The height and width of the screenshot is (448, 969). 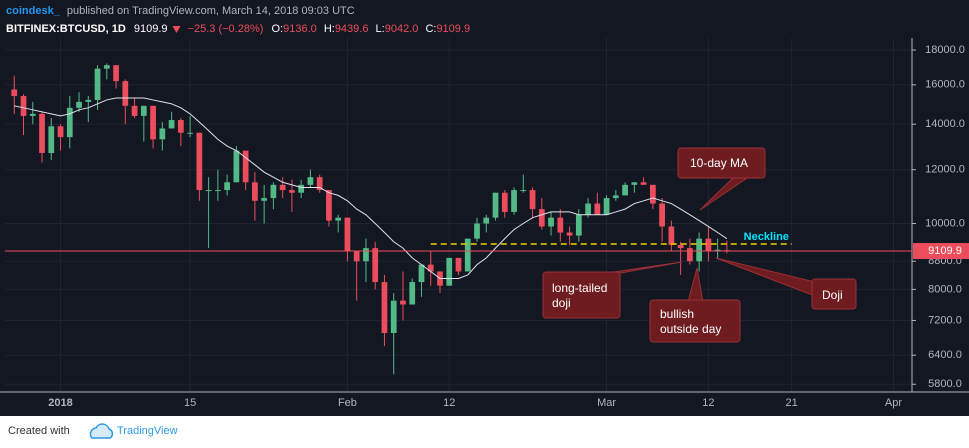 I want to click on author: coindesk_, so click(x=33, y=11).